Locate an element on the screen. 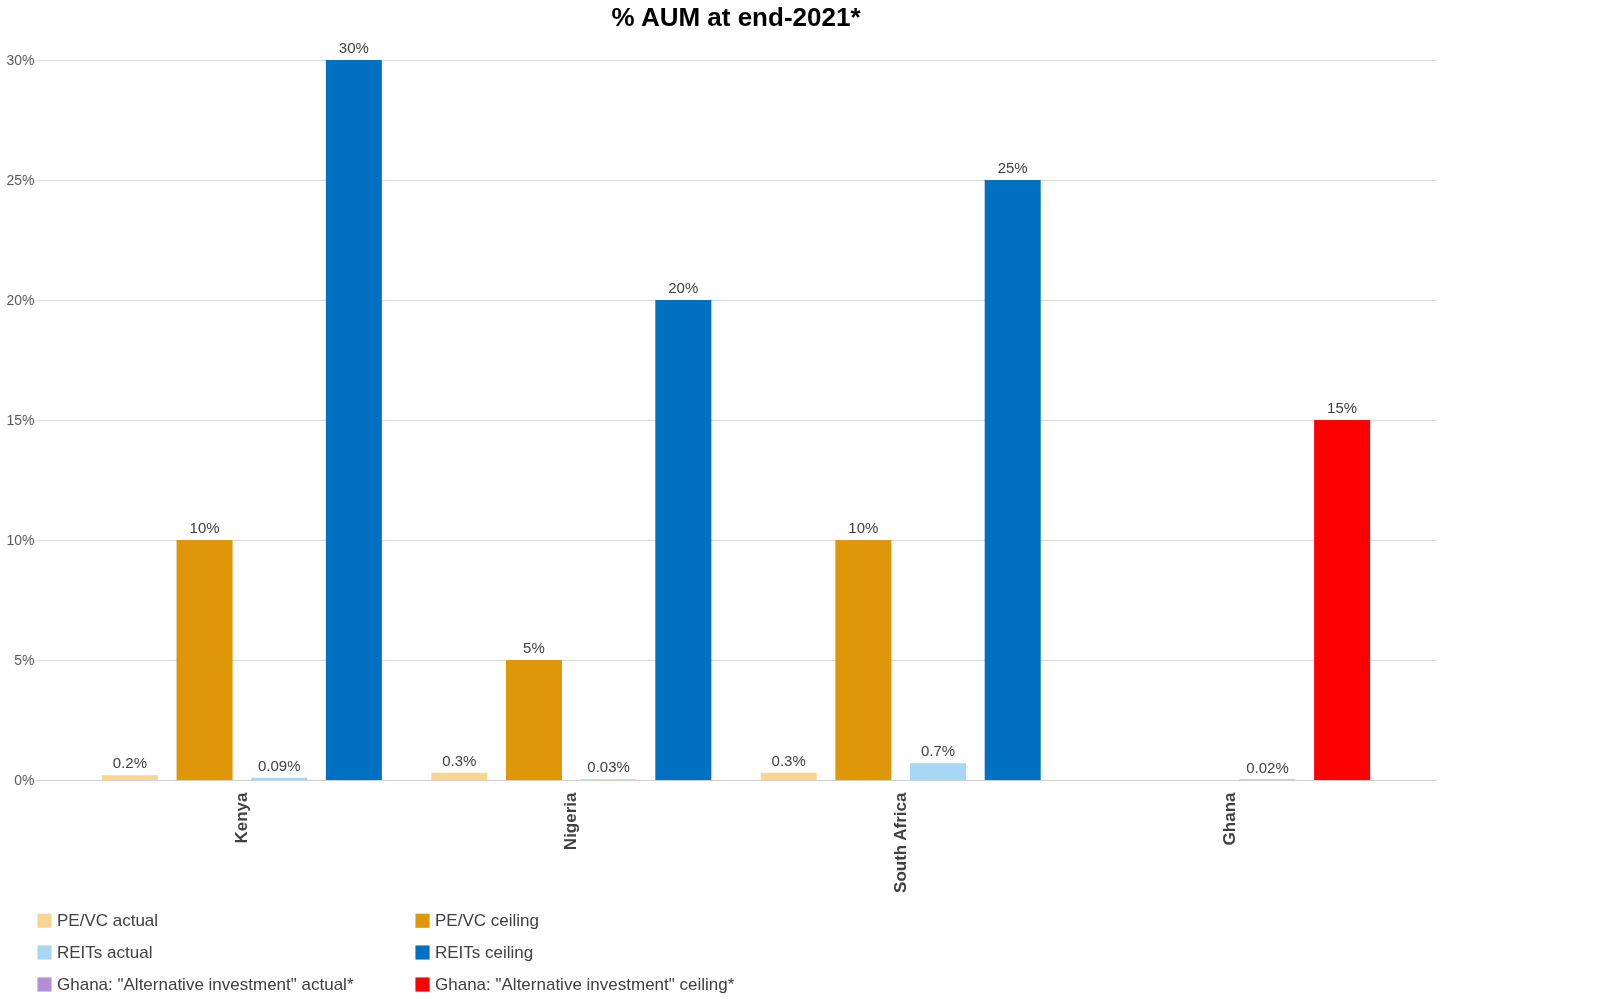  data-label: 0.2% is located at coordinates (129, 763).